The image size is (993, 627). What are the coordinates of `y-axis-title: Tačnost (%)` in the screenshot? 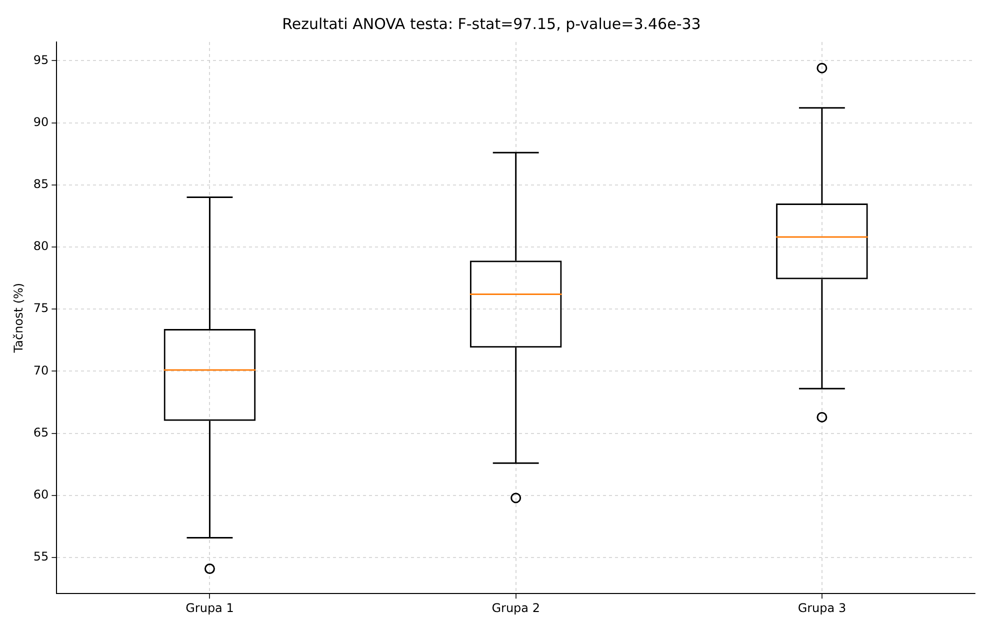 It's located at (18, 318).